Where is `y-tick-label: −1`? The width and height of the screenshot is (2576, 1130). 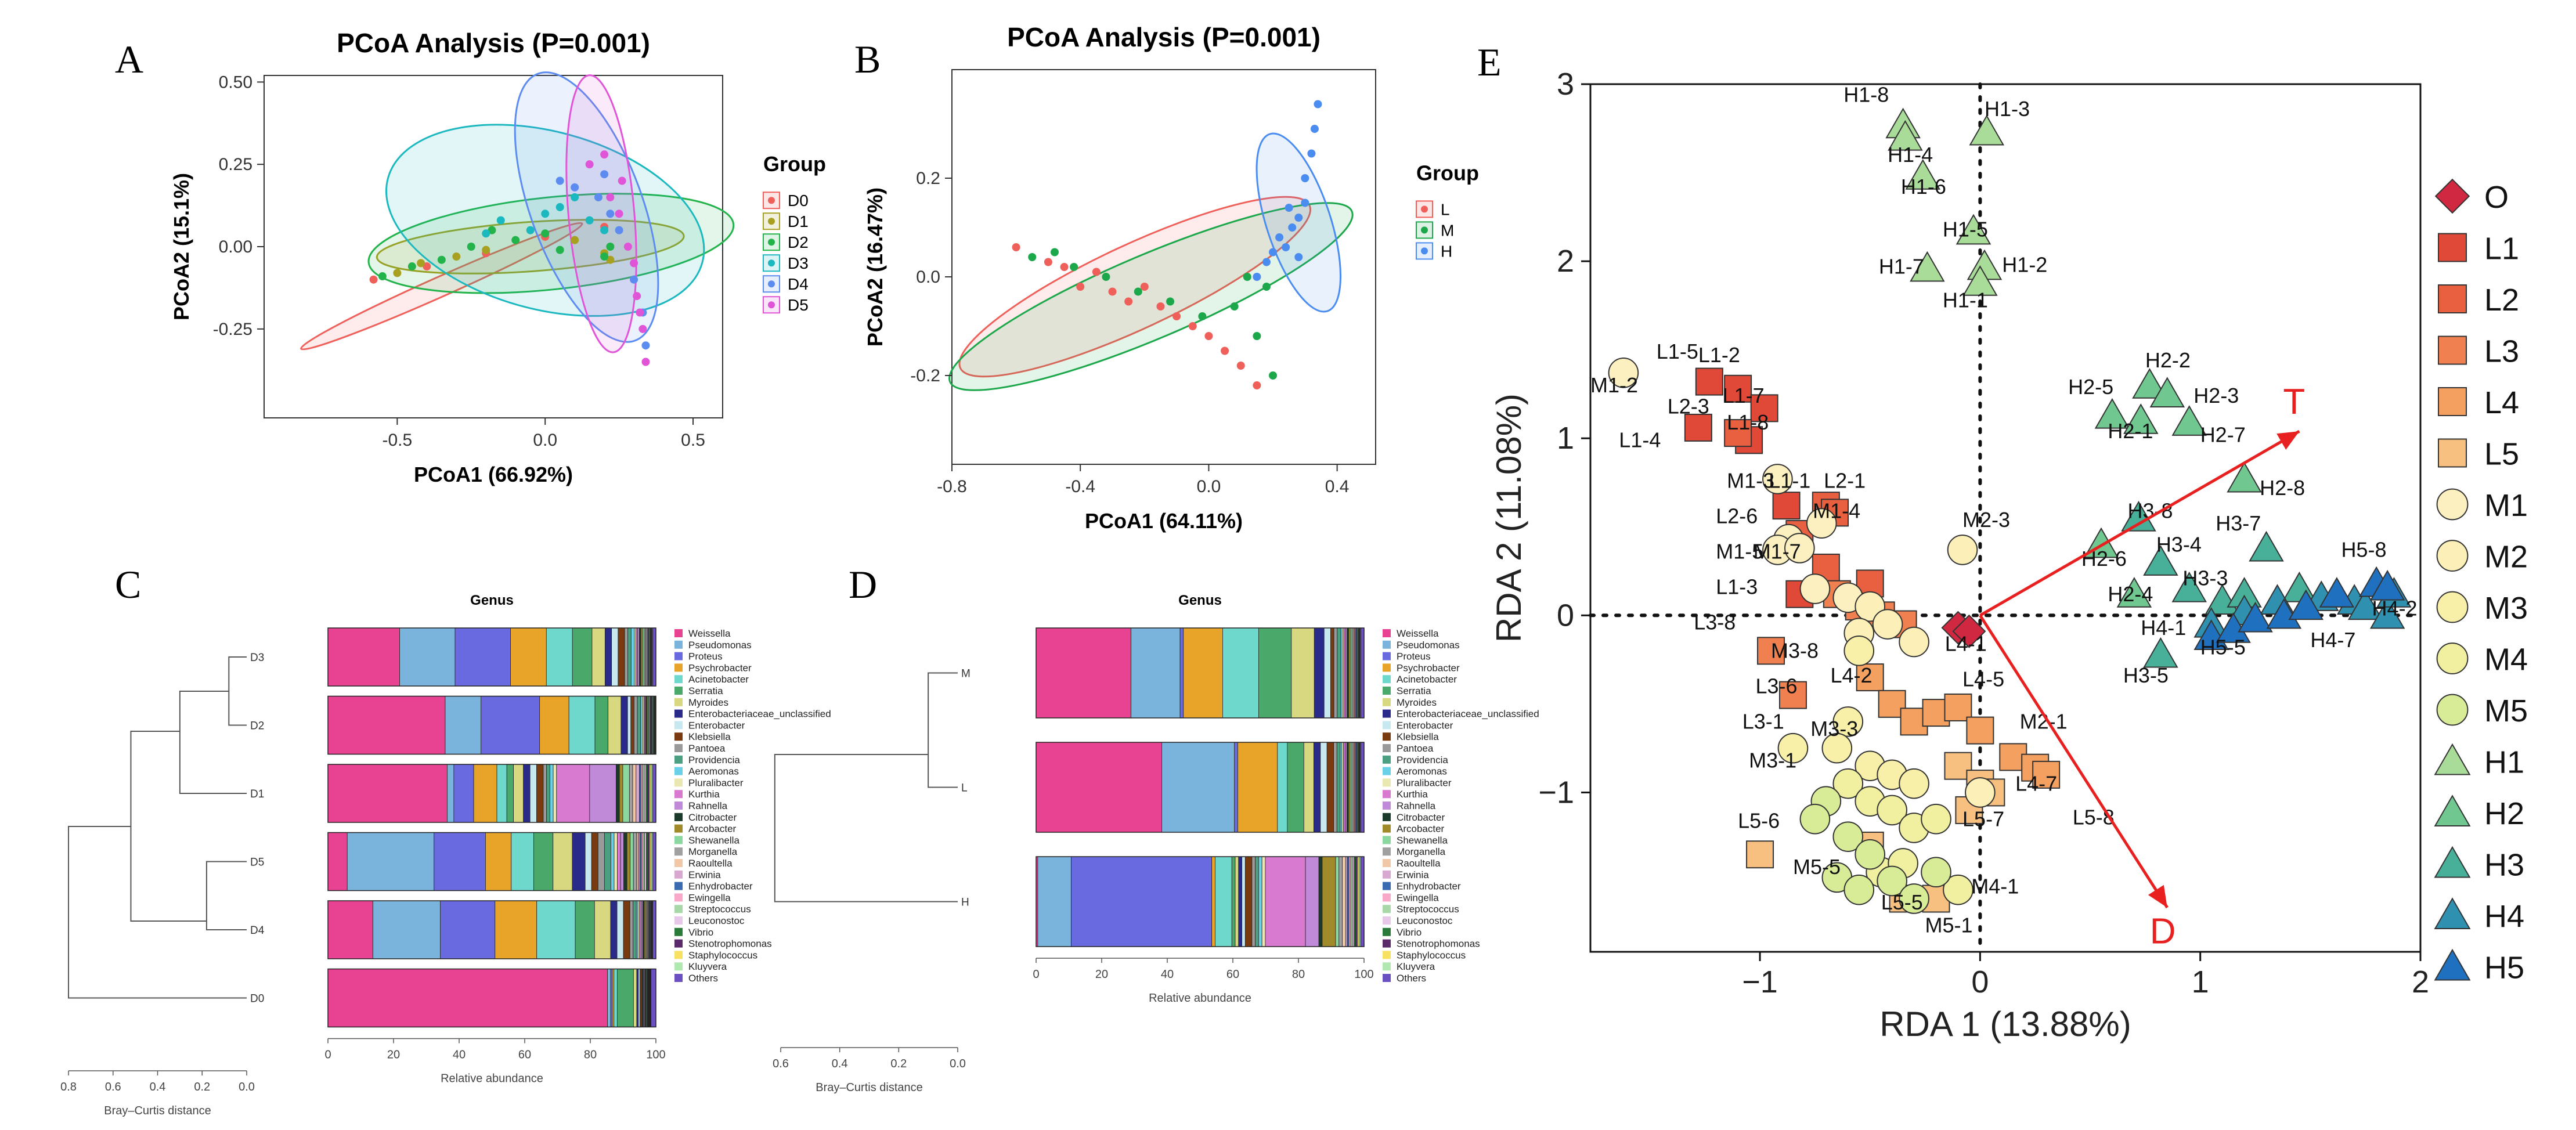
y-tick-label: −1 is located at coordinates (1556, 793).